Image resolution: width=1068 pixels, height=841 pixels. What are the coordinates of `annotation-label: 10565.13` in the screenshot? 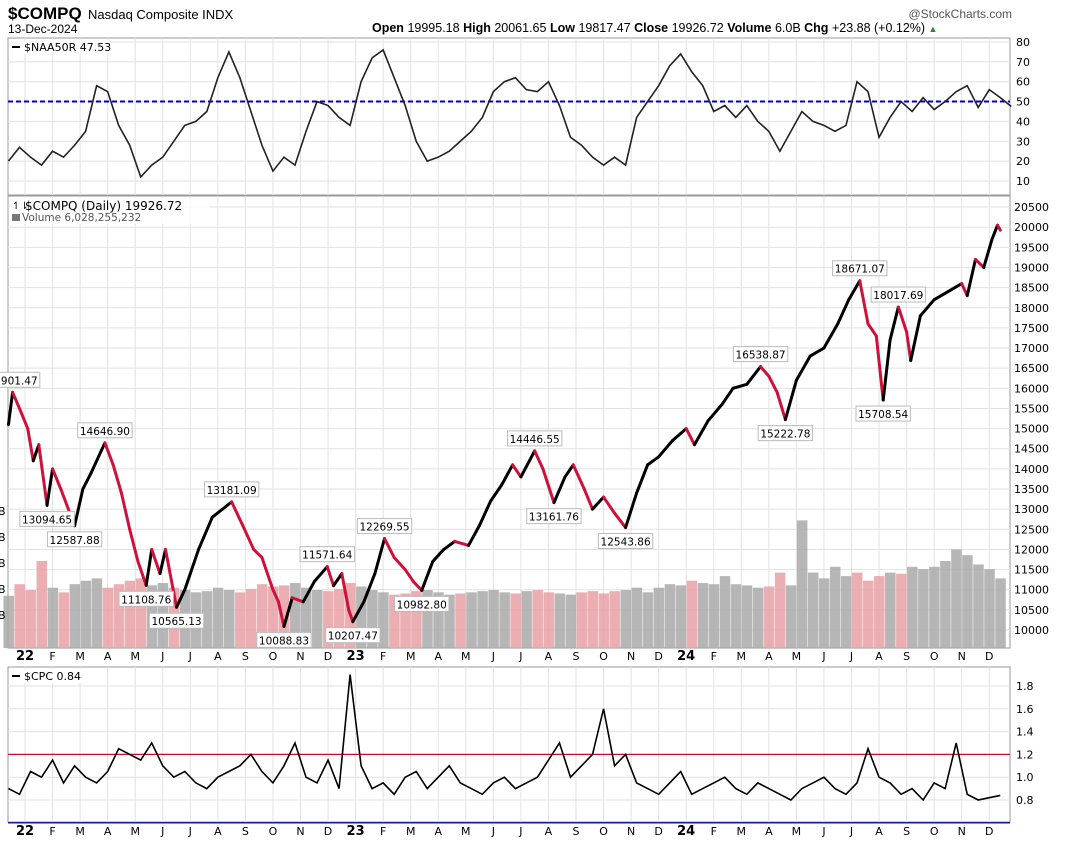 It's located at (176, 622).